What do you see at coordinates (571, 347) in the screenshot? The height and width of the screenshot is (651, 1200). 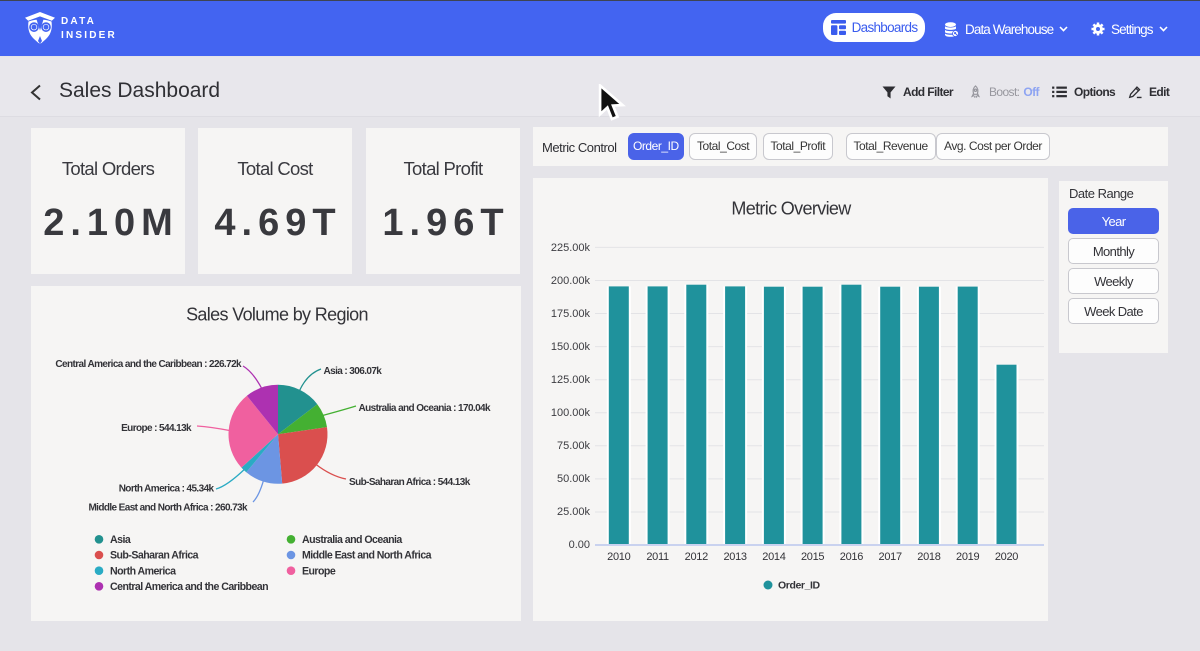 I see `svg-text: 150.00k` at bounding box center [571, 347].